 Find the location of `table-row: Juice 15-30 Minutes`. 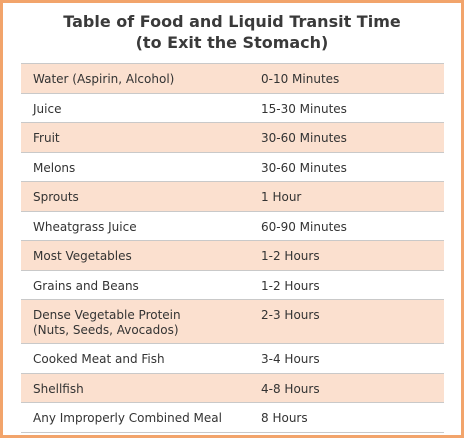

table-row: Juice 15-30 Minutes is located at coordinates (232, 108).